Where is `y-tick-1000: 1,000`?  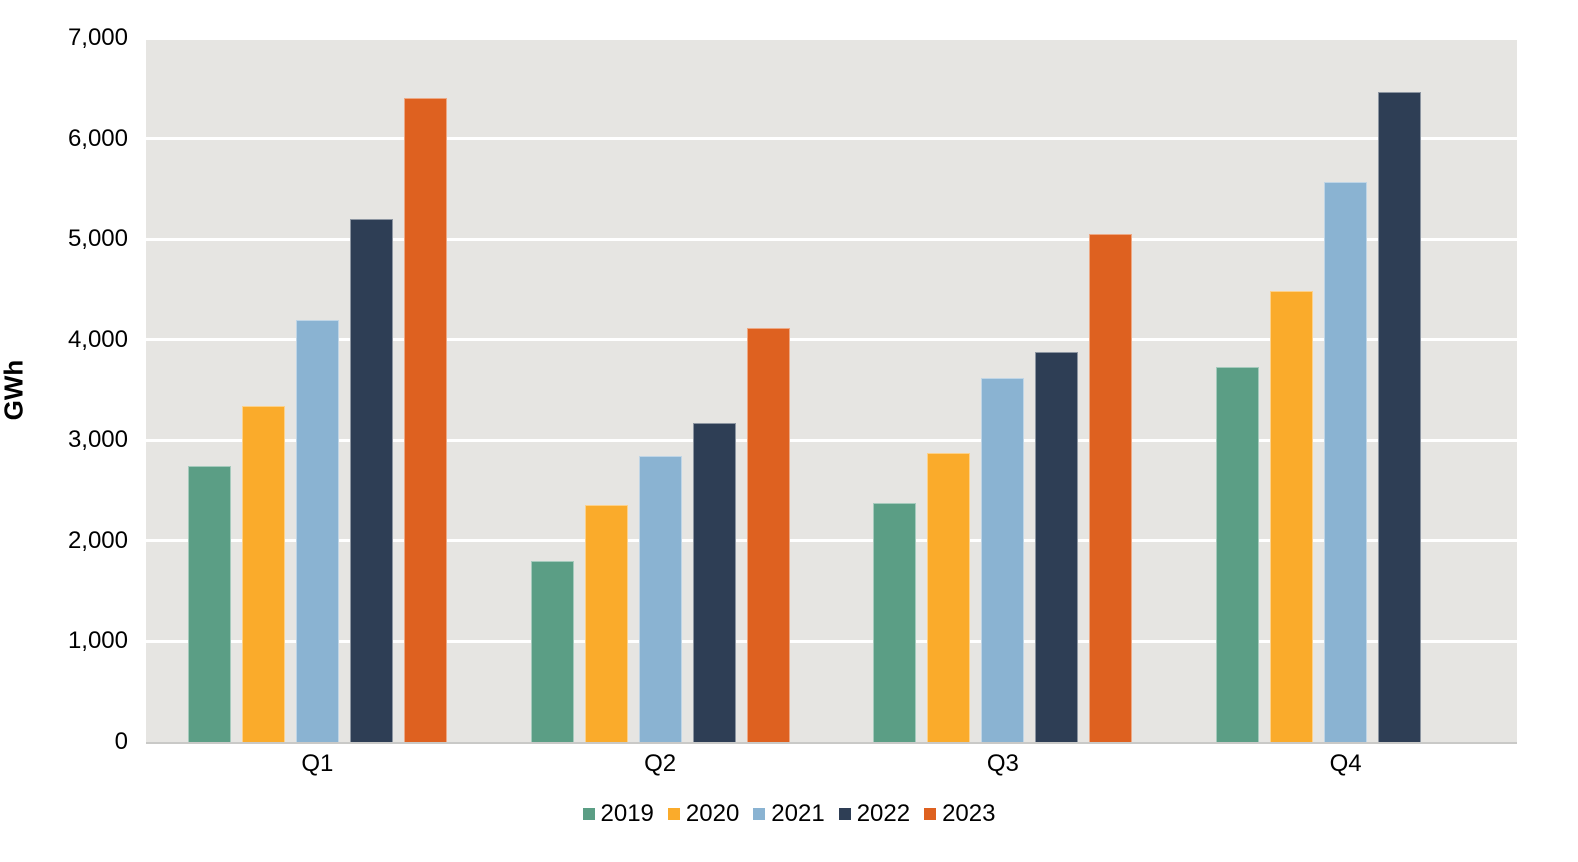
y-tick-1000: 1,000 is located at coordinates (97, 641).